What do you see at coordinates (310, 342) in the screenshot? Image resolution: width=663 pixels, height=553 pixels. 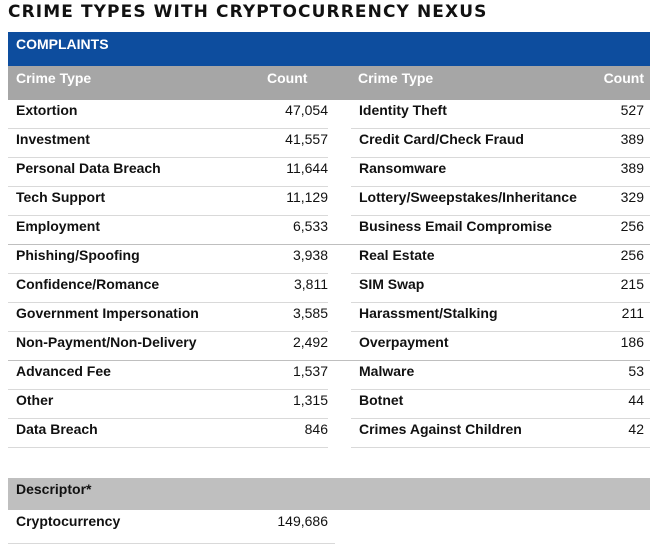 I see `left-count-cell: 2,492` at bounding box center [310, 342].